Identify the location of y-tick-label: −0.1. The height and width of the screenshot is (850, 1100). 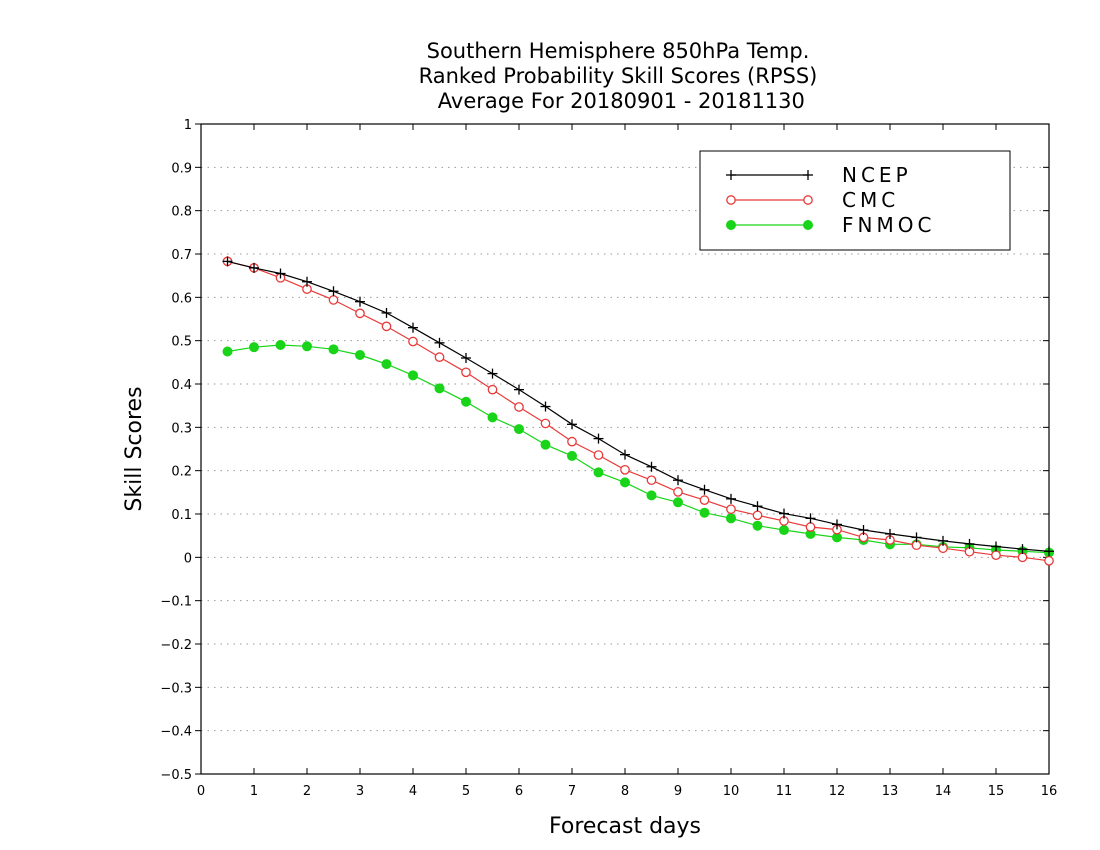
(176, 602).